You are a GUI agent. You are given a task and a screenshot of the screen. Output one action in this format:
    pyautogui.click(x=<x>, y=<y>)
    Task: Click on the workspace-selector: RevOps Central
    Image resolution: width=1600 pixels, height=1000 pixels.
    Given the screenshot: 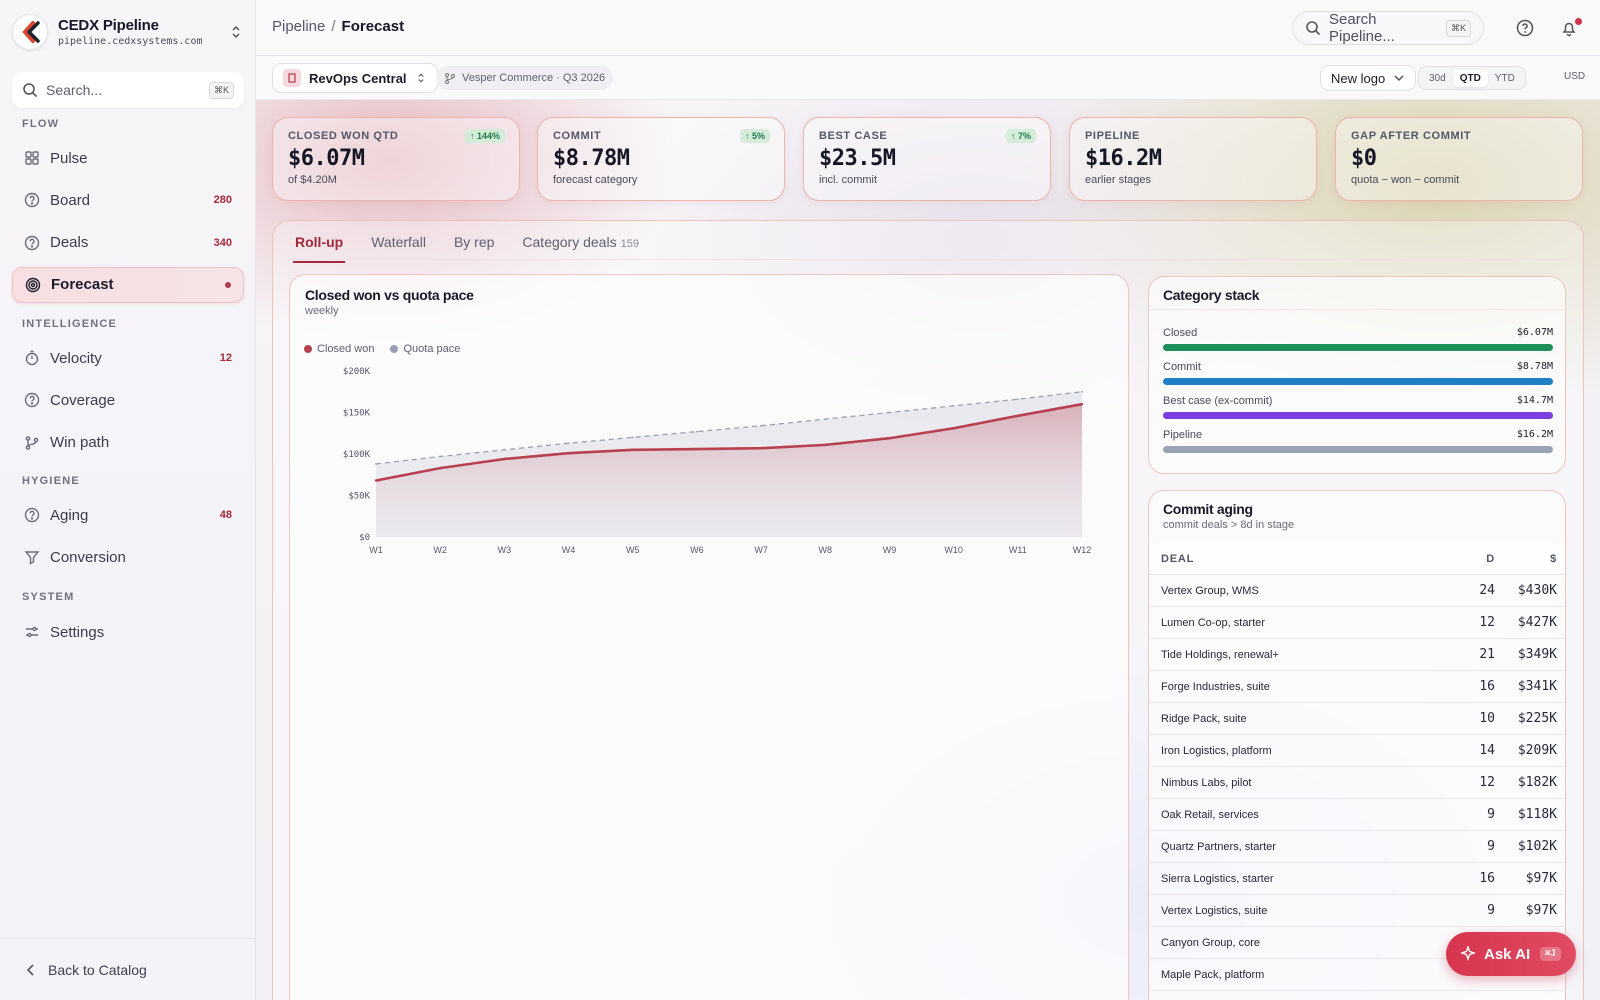 What is the action you would take?
    pyautogui.click(x=355, y=78)
    